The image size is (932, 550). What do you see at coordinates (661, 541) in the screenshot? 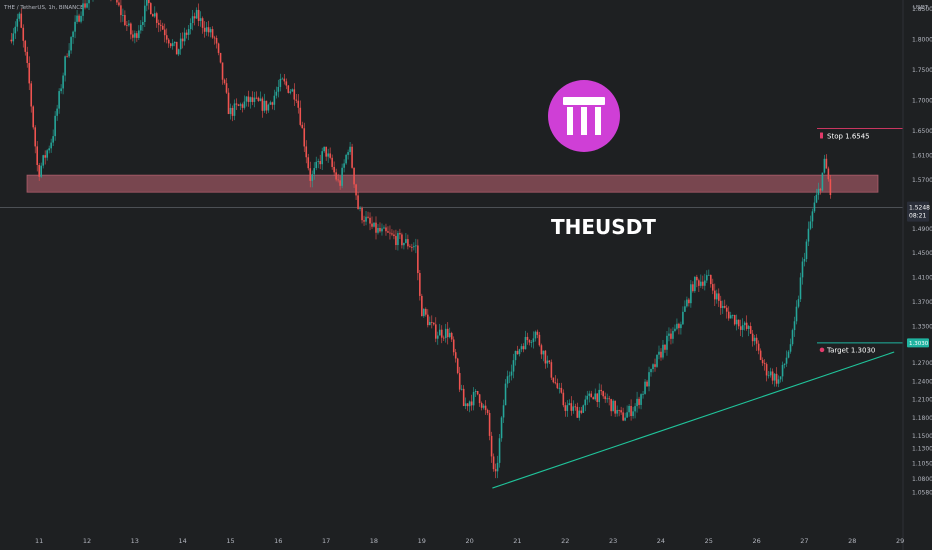
I see `time-tick-label: 24` at bounding box center [661, 541].